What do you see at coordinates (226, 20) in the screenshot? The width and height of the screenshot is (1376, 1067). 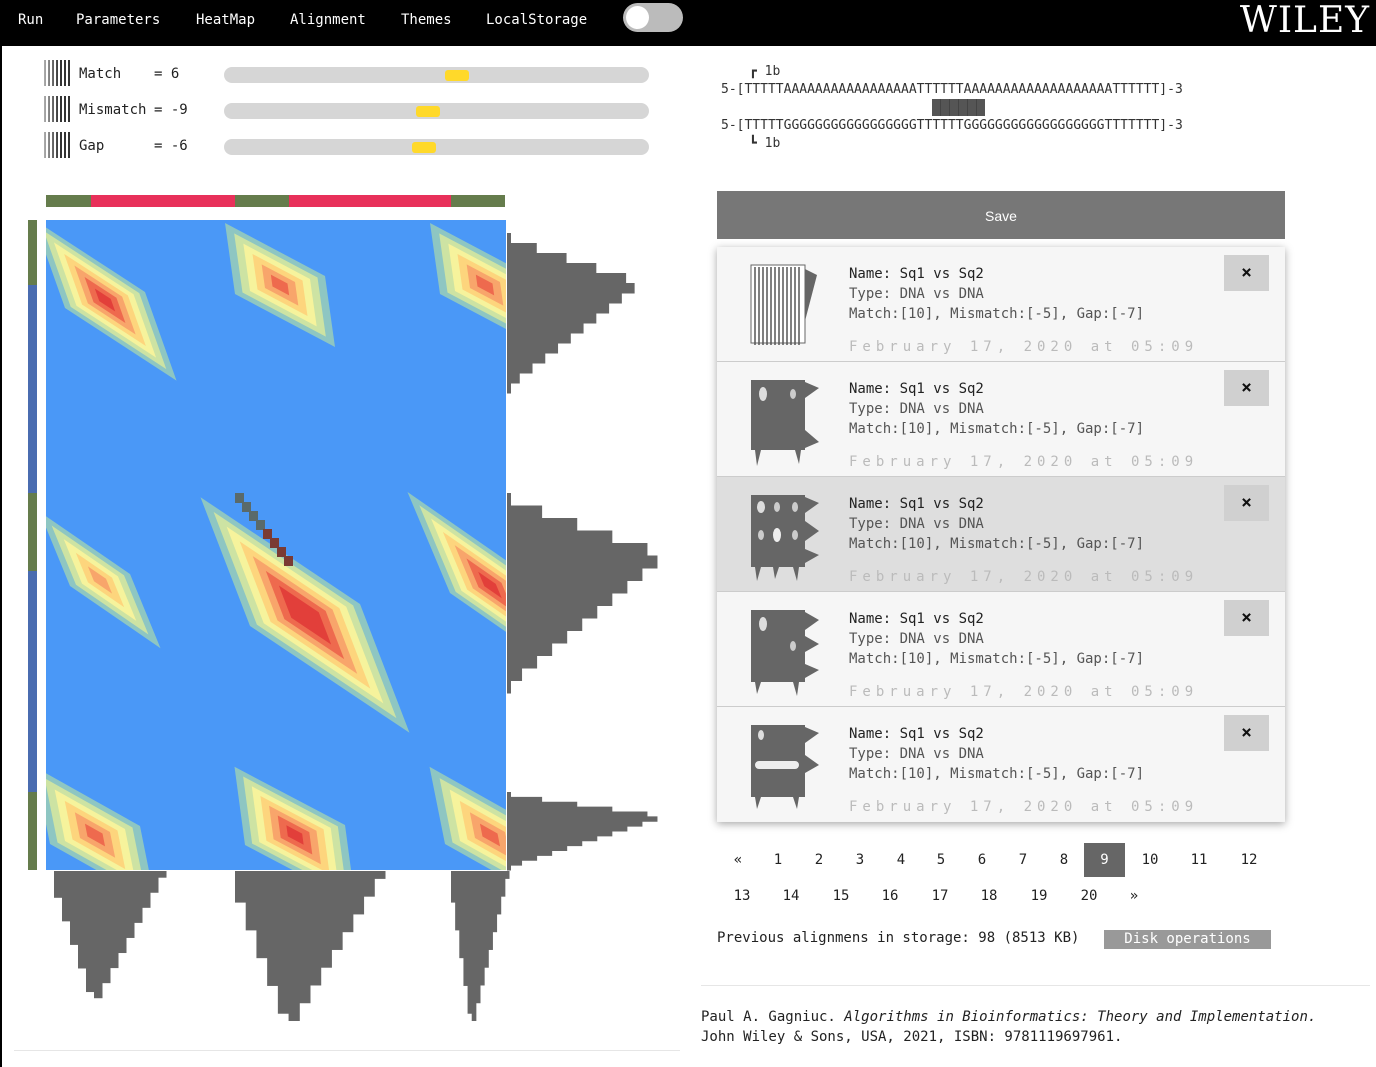 I see `menu-heatmap: HeatMap` at bounding box center [226, 20].